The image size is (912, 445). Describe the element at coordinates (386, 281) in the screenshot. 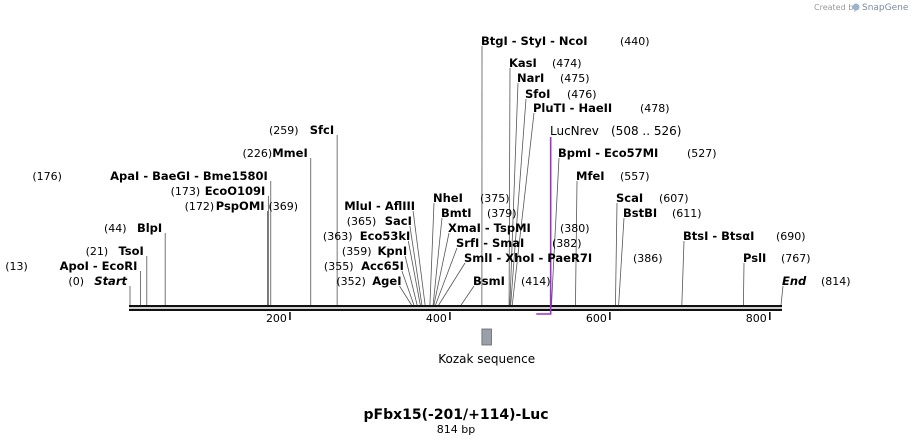

I see `site-name-agei-352: AgeI` at that location.